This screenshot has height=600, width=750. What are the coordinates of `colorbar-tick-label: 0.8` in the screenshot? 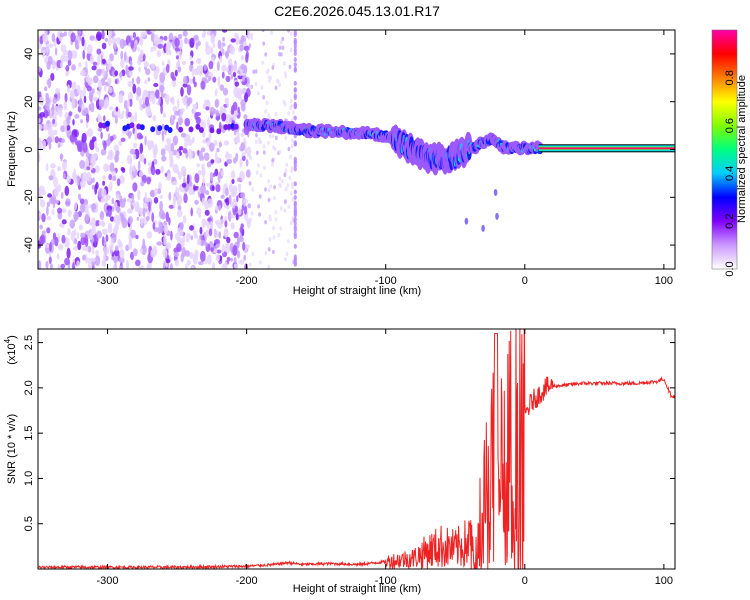 It's located at (730, 77).